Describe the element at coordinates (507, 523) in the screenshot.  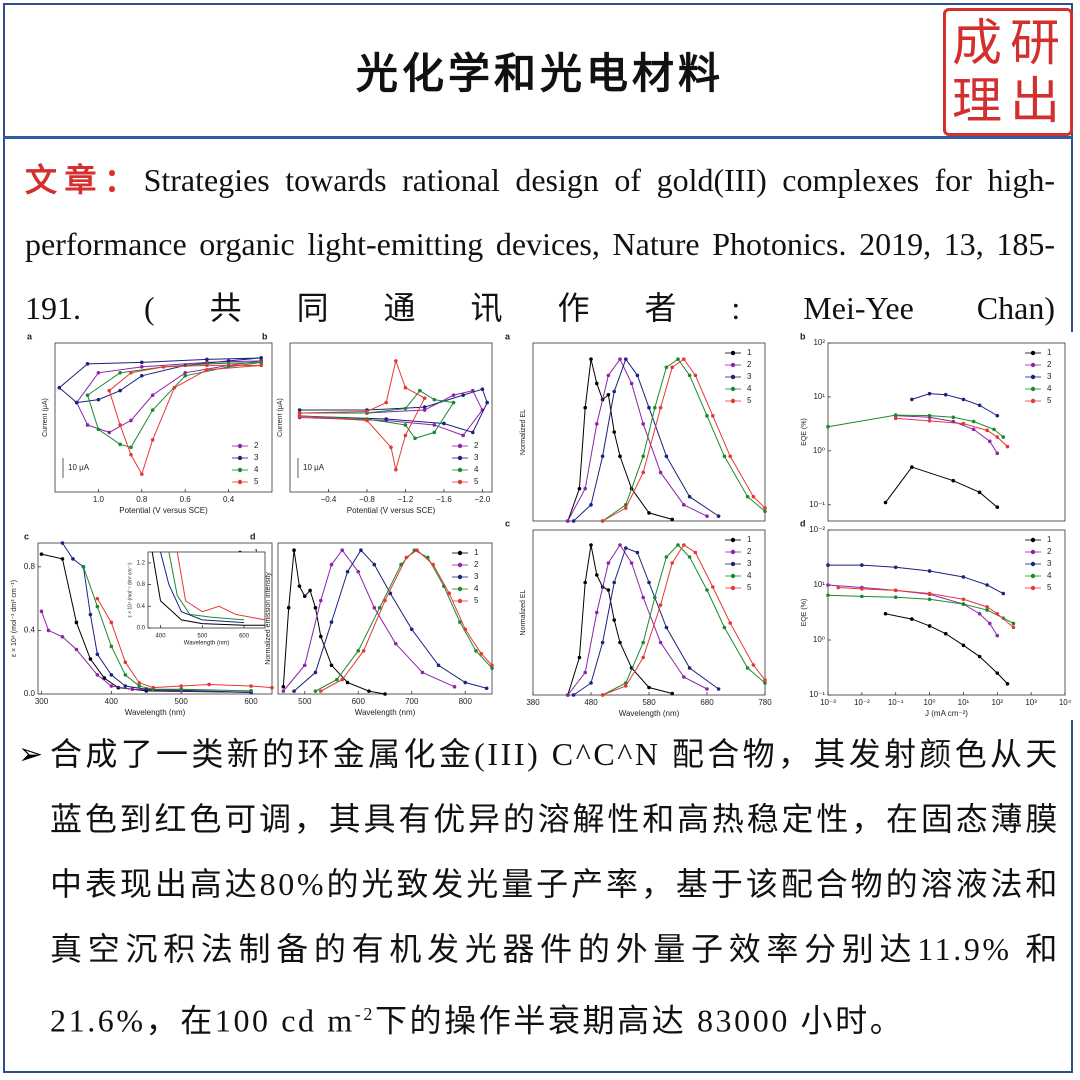
I see `panel-letter: c` at that location.